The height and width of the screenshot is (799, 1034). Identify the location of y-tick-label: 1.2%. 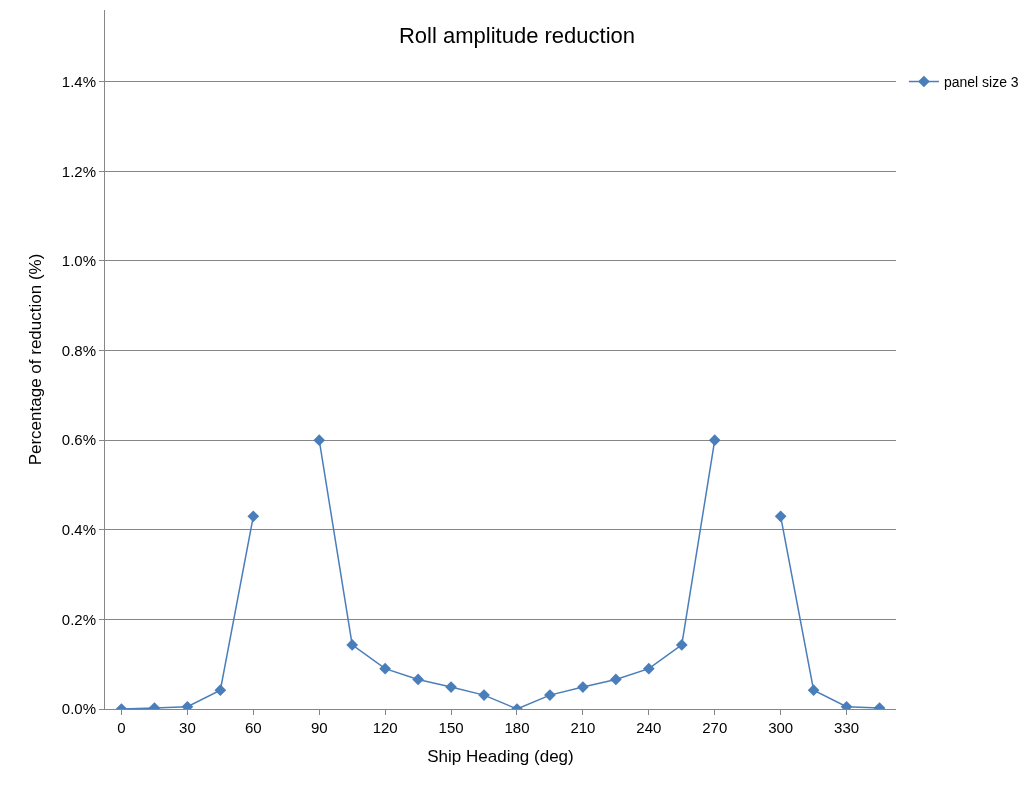
(78, 171).